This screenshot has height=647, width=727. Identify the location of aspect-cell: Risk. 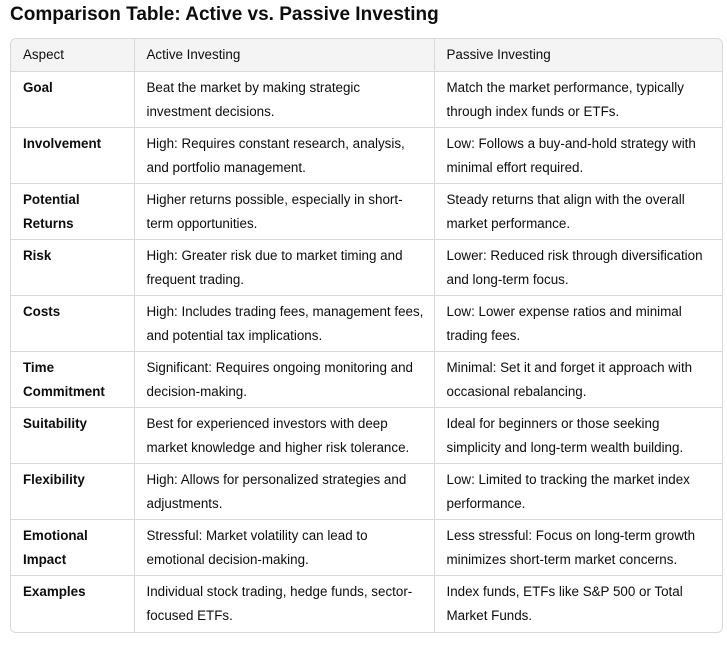
(73, 267).